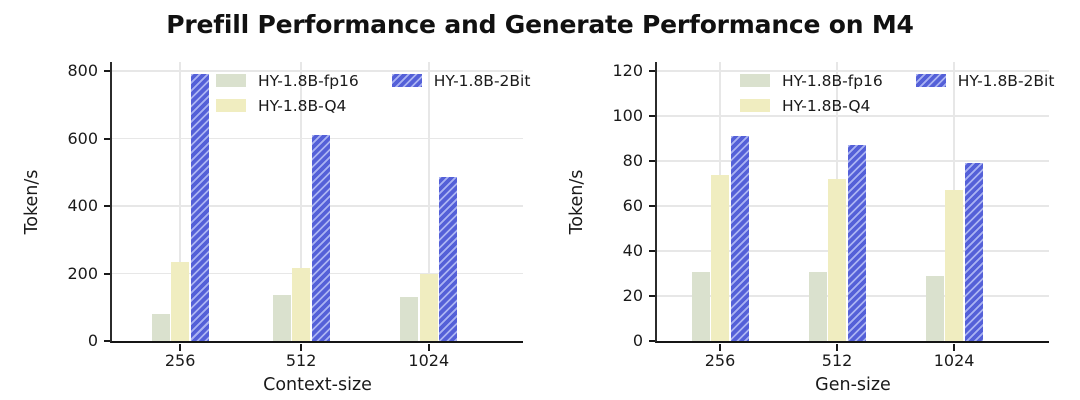 The height and width of the screenshot is (400, 1080). Describe the element at coordinates (627, 70) in the screenshot. I see `y-tick-label: 120` at that location.